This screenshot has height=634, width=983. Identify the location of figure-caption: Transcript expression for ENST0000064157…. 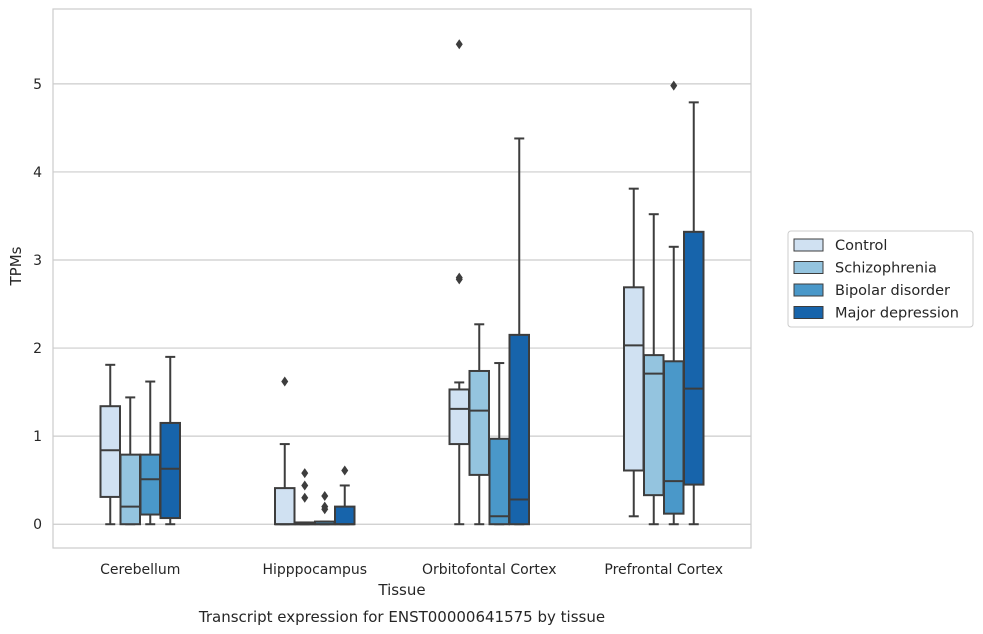
(401, 617).